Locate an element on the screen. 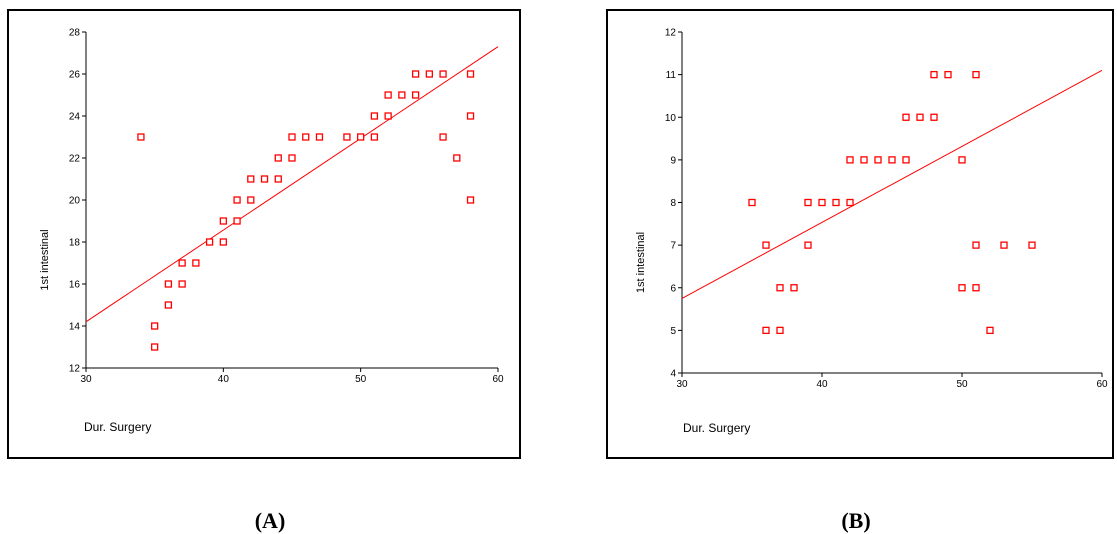 The width and height of the screenshot is (1117, 534). y-tick-label-a: 18 is located at coordinates (75, 243).